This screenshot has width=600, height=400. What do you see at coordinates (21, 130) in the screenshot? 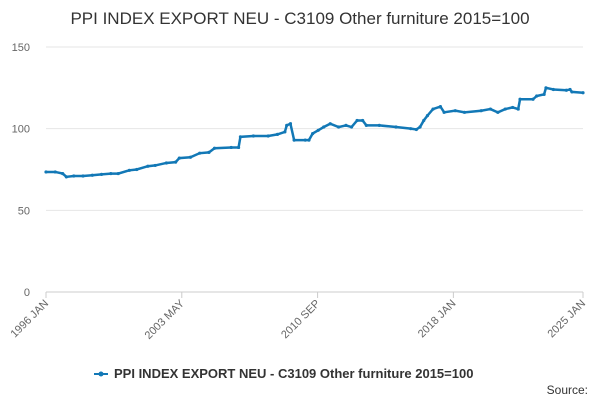
I see `y-tick-label: 100` at bounding box center [21, 130].